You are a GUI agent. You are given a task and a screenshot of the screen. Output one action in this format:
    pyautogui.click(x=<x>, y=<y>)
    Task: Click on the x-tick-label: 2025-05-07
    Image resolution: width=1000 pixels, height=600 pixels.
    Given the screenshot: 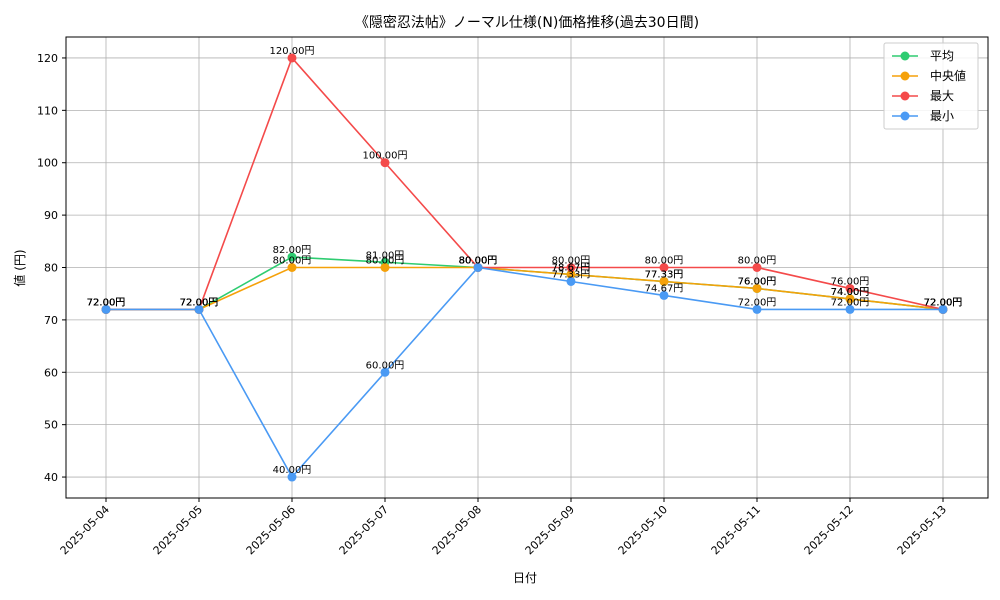 What is the action you would take?
    pyautogui.click(x=364, y=530)
    